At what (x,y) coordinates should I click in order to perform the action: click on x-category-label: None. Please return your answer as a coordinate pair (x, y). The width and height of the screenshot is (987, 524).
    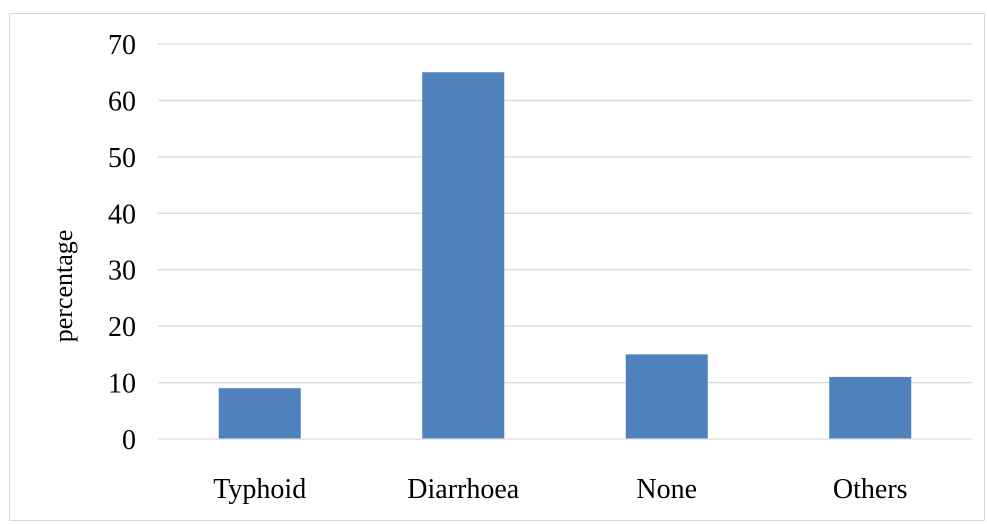
    Looking at the image, I should click on (666, 489).